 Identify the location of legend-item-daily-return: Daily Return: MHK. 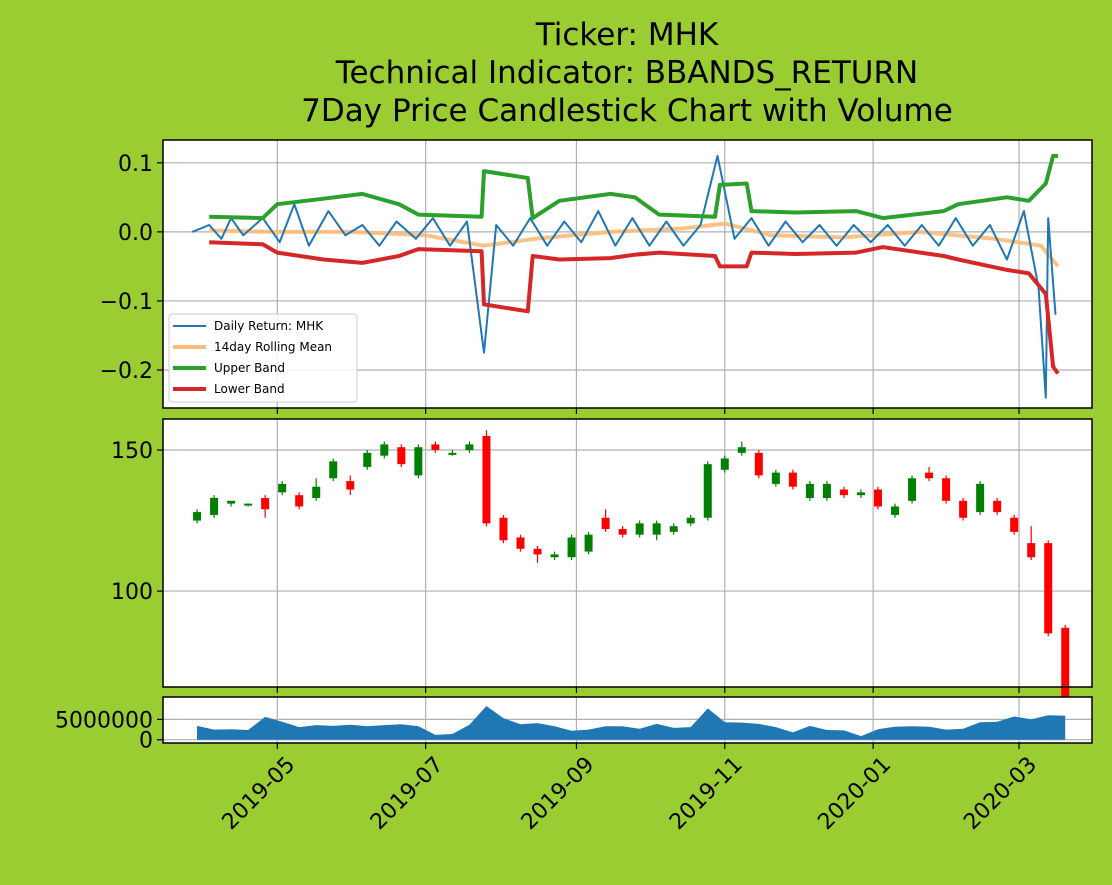
(248, 326).